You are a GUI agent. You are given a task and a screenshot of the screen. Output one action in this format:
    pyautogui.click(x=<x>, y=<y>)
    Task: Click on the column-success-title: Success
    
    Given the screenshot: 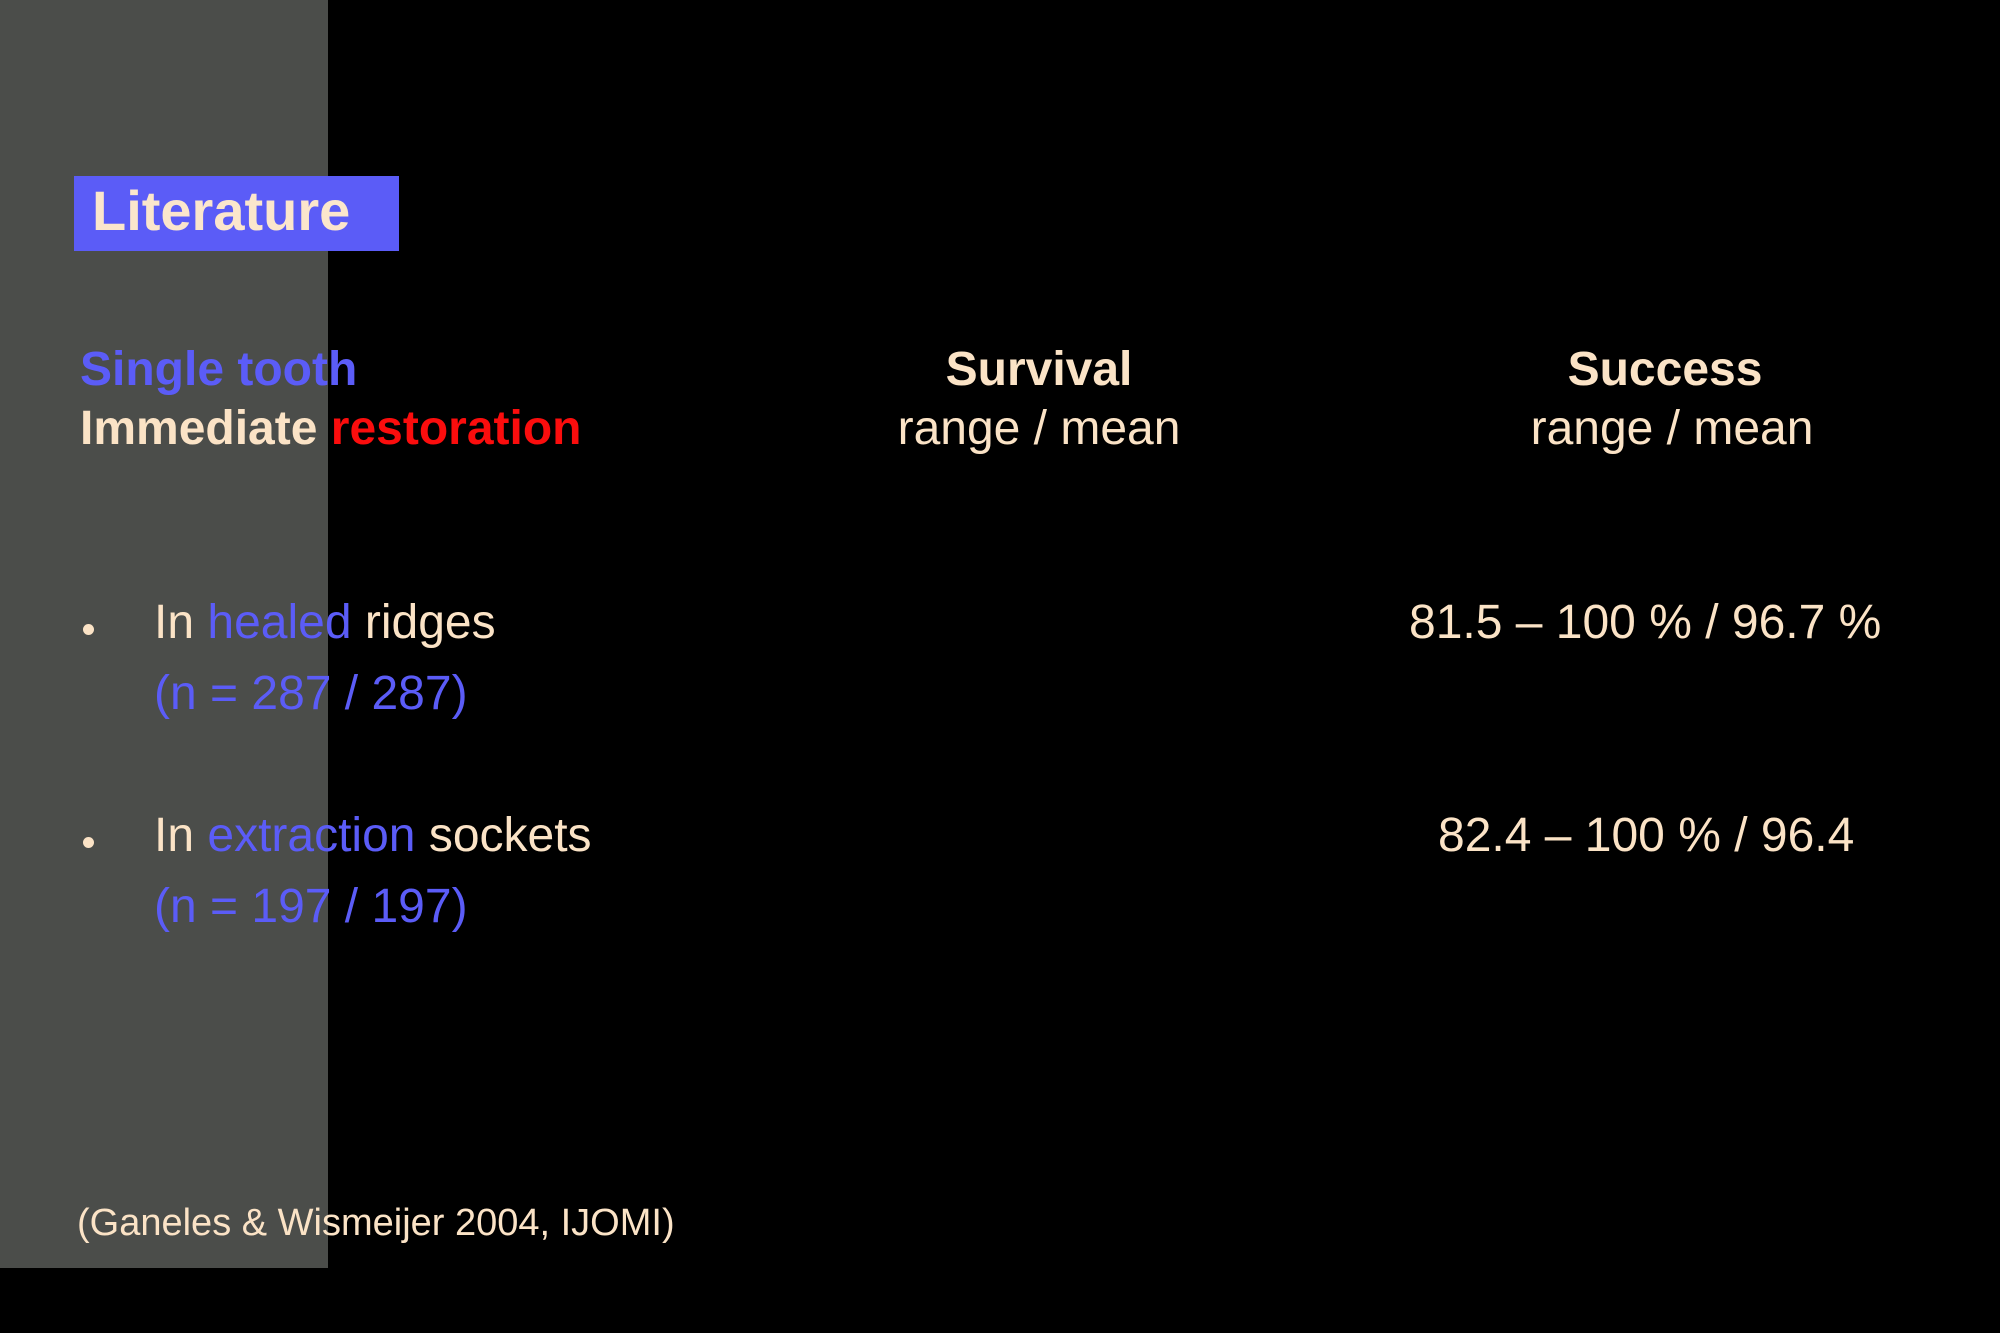 What is the action you would take?
    pyautogui.click(x=1665, y=369)
    